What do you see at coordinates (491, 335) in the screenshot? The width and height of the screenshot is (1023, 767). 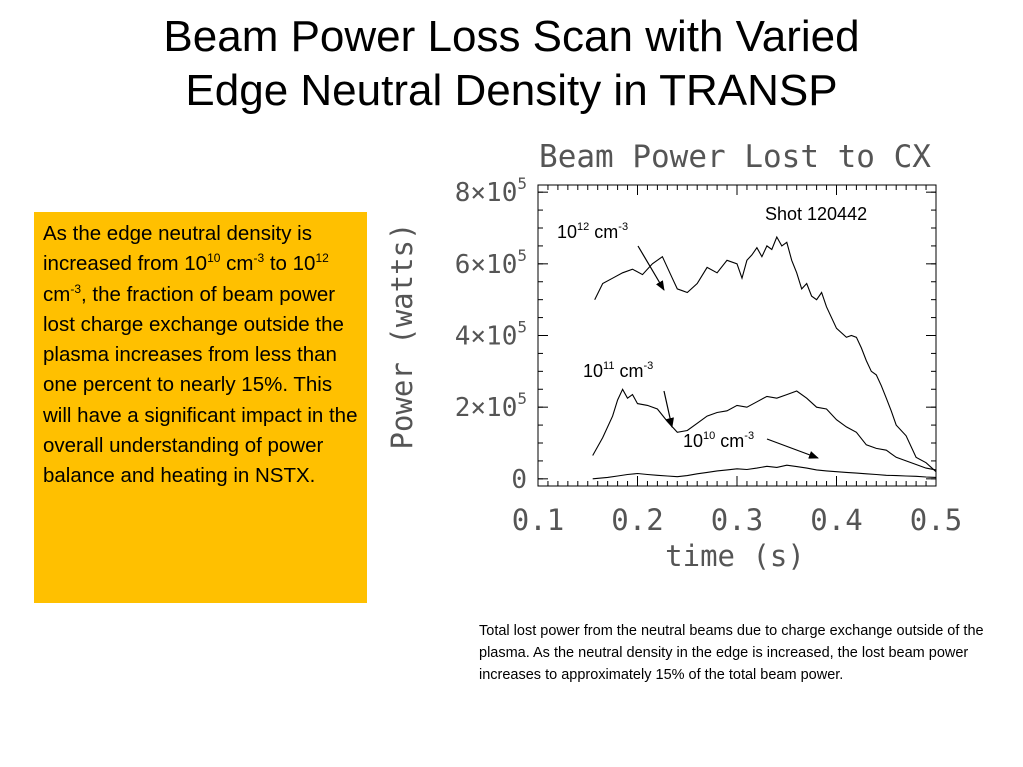 I see `y-tick-label: 4×10⁵` at bounding box center [491, 335].